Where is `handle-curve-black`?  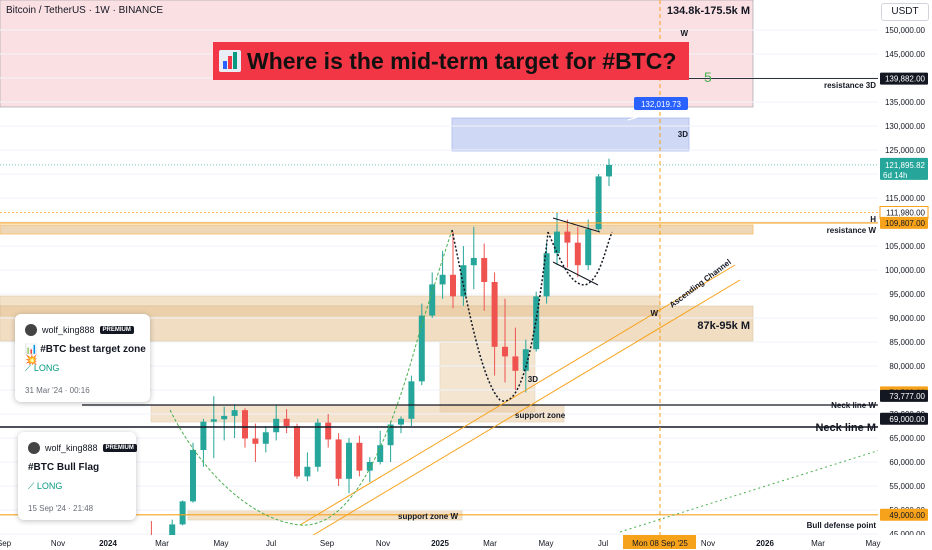 handle-curve-black is located at coordinates (580, 258).